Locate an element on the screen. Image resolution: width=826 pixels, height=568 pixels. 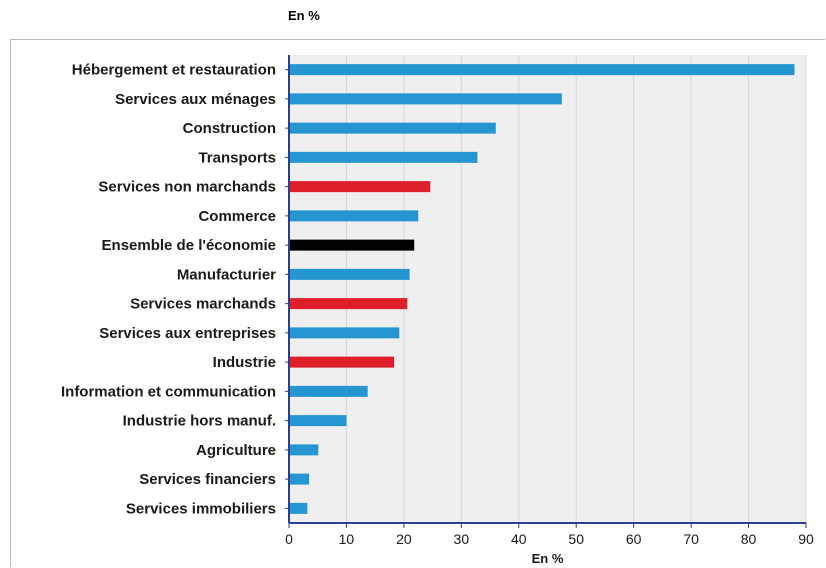
x-tick-label: 90 is located at coordinates (806, 539).